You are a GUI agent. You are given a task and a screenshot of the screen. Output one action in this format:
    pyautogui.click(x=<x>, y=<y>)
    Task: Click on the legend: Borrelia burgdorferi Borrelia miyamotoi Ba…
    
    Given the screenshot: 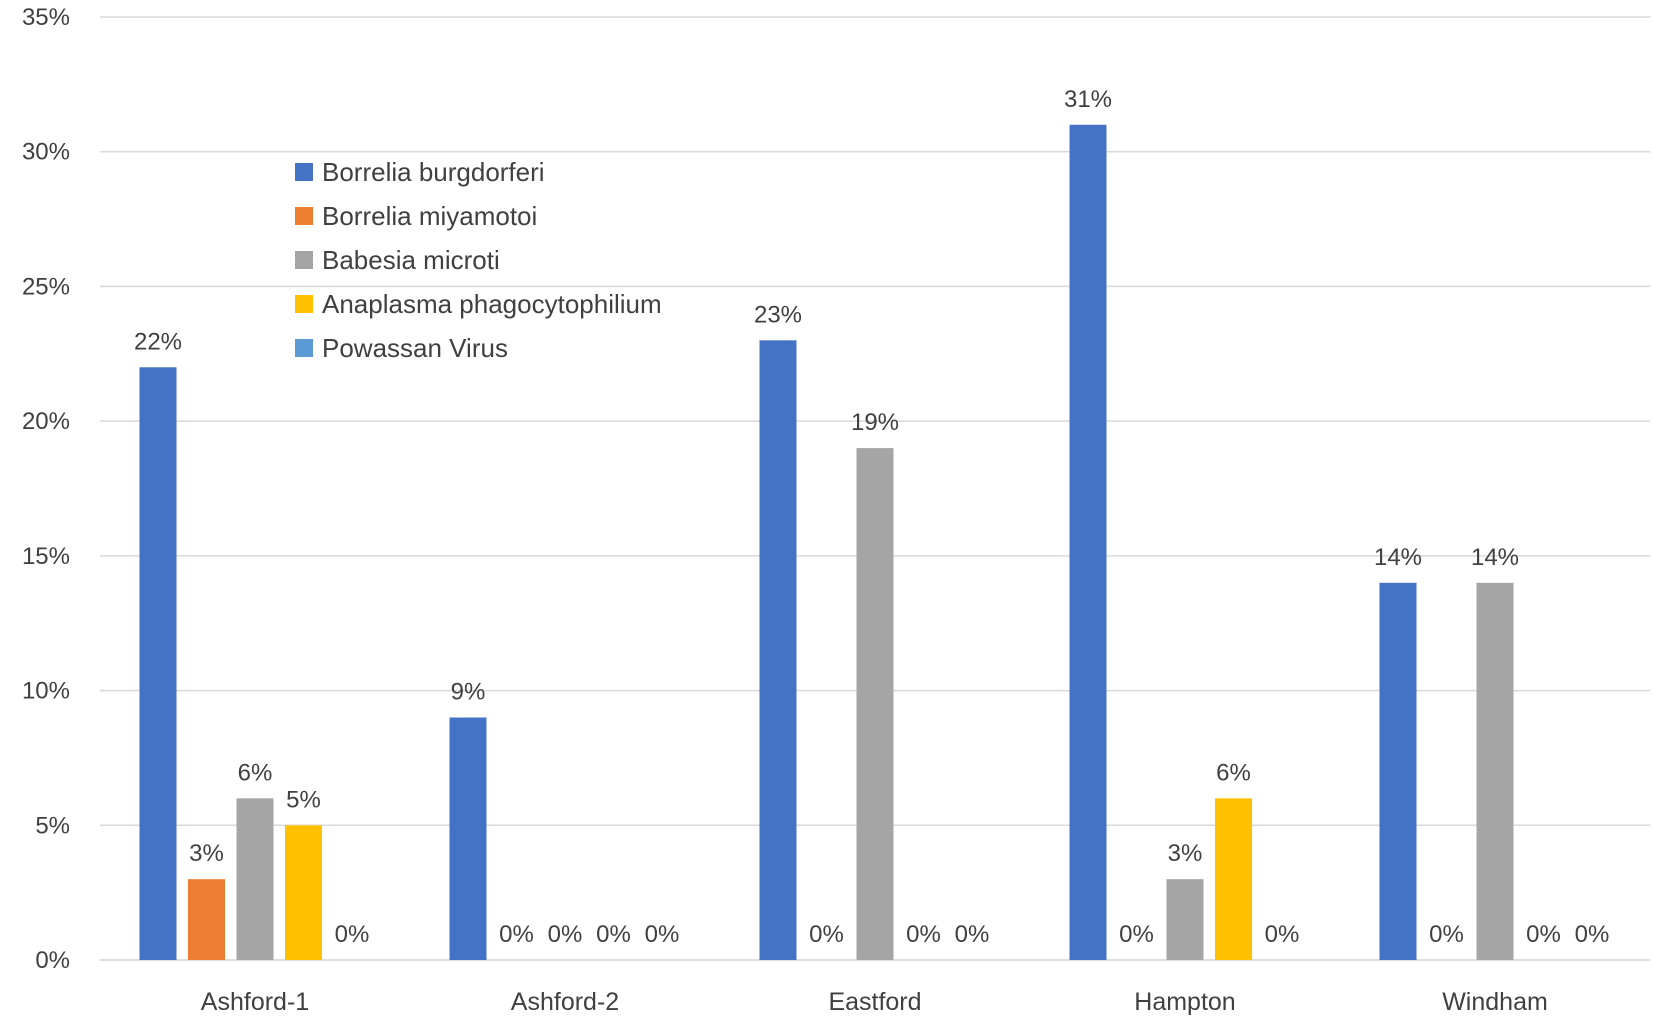 What is the action you would take?
    pyautogui.click(x=478, y=260)
    